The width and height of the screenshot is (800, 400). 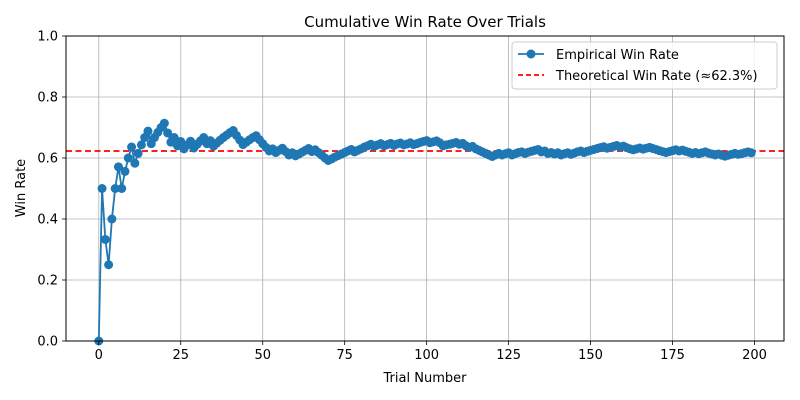 I want to click on y-tick-label: 0.4, so click(x=47, y=220).